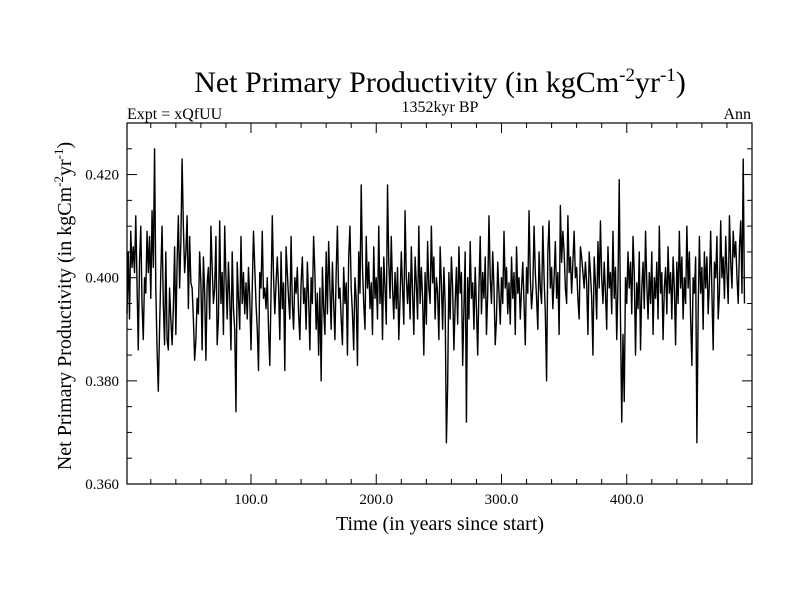 The width and height of the screenshot is (800, 600). What do you see at coordinates (175, 114) in the screenshot?
I see `experiment-label: Expt = xQfUU` at bounding box center [175, 114].